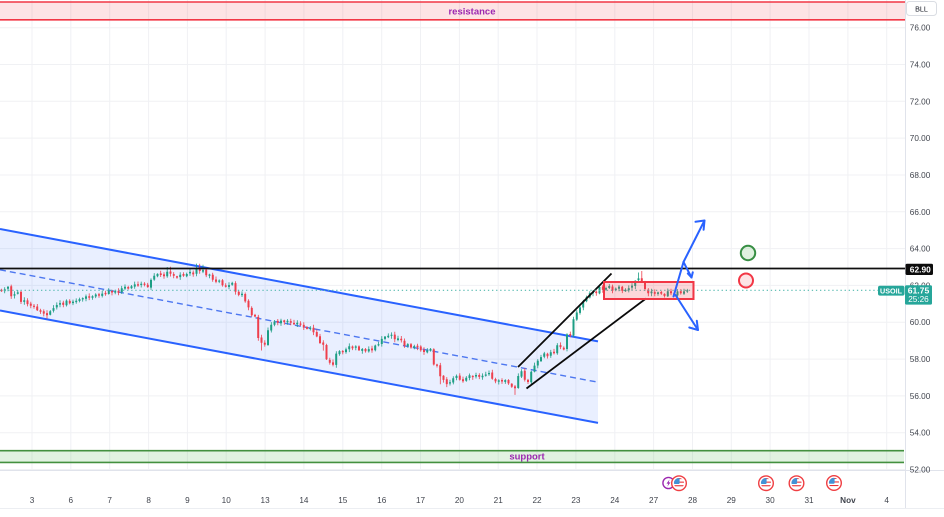  I want to click on svg-text: 10, so click(227, 500).